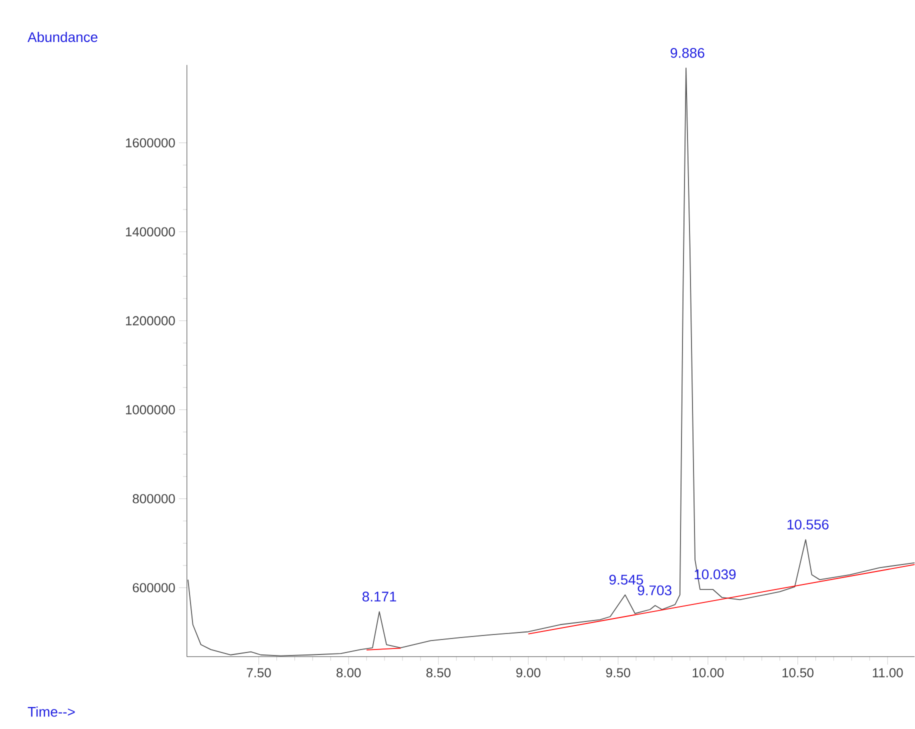 The image size is (915, 729). Describe the element at coordinates (379, 597) in the screenshot. I see `annotation: 8.171` at that location.